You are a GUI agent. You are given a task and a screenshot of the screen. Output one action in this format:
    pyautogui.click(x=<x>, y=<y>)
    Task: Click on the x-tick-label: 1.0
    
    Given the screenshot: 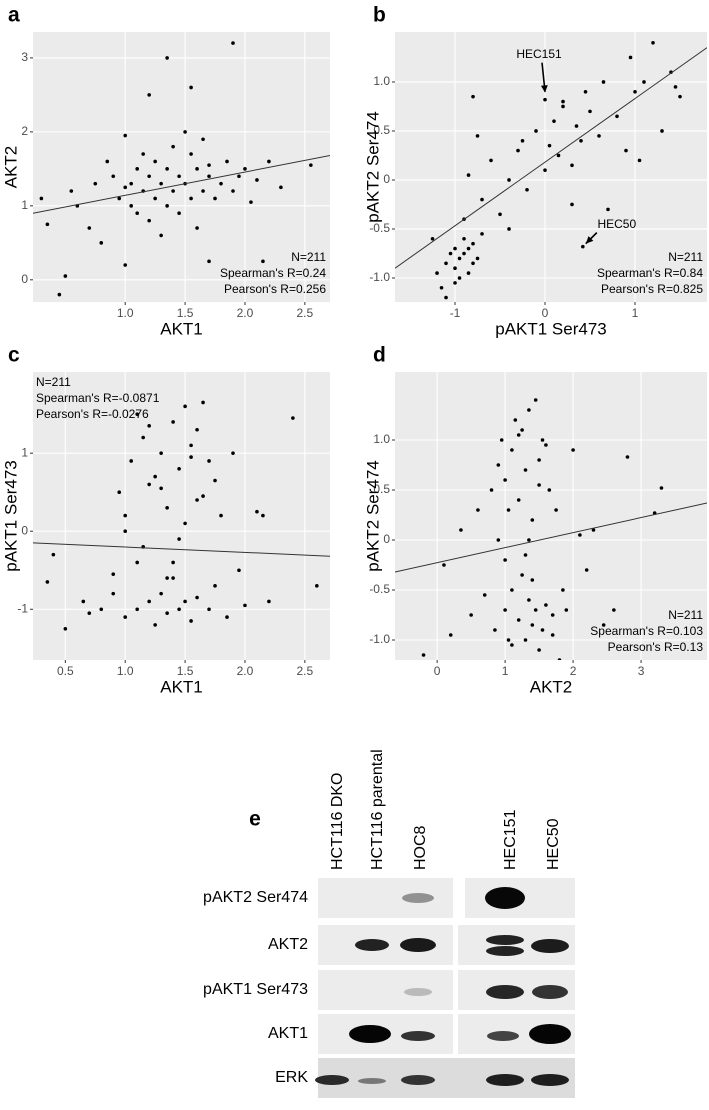 What is the action you would take?
    pyautogui.click(x=125, y=313)
    